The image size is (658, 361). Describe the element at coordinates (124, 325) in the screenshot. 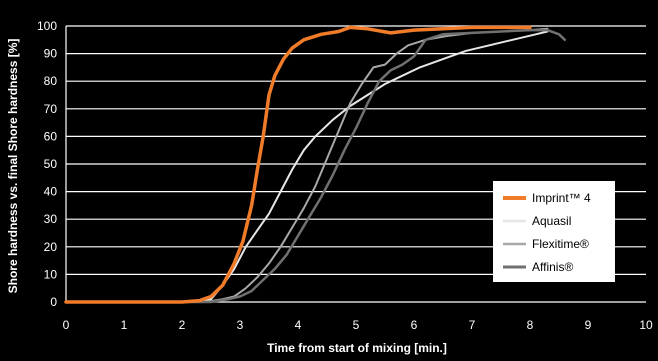

I see `x-tick-label: 1` at that location.